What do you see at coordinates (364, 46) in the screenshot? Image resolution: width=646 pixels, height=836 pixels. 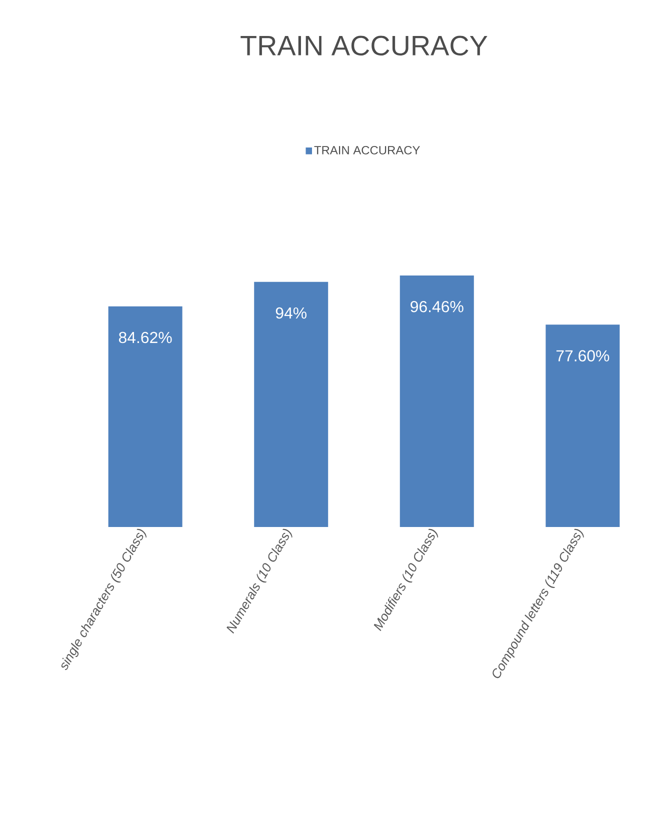 I see `chart-title: TRAIN ACCURACY` at bounding box center [364, 46].